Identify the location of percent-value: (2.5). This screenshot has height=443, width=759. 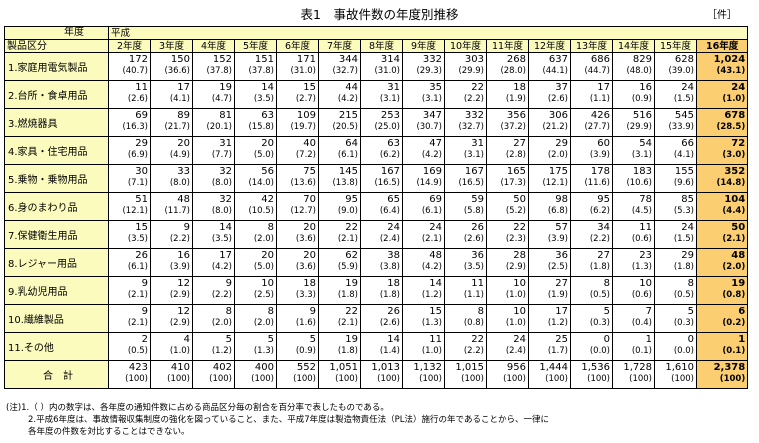
(557, 267).